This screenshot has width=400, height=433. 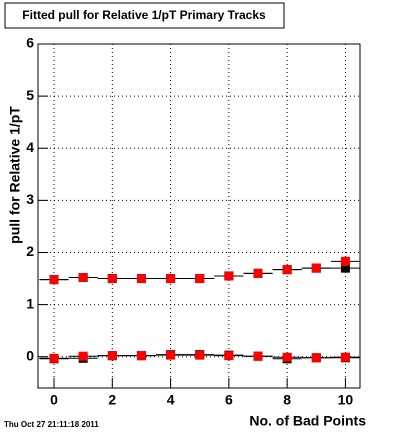 I want to click on y-tick-label: 5, so click(x=30, y=95).